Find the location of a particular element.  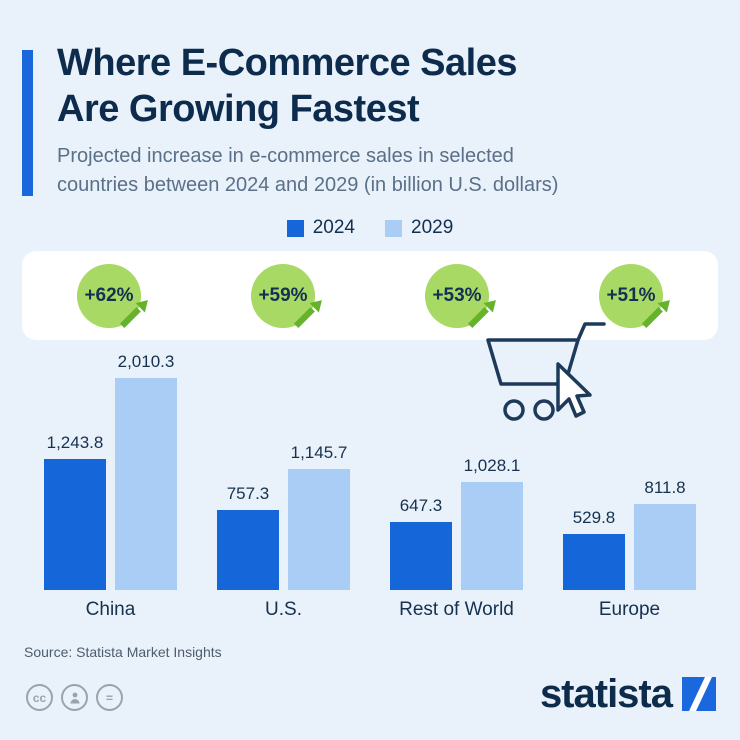

legend-swatch-2029 is located at coordinates (393, 228).